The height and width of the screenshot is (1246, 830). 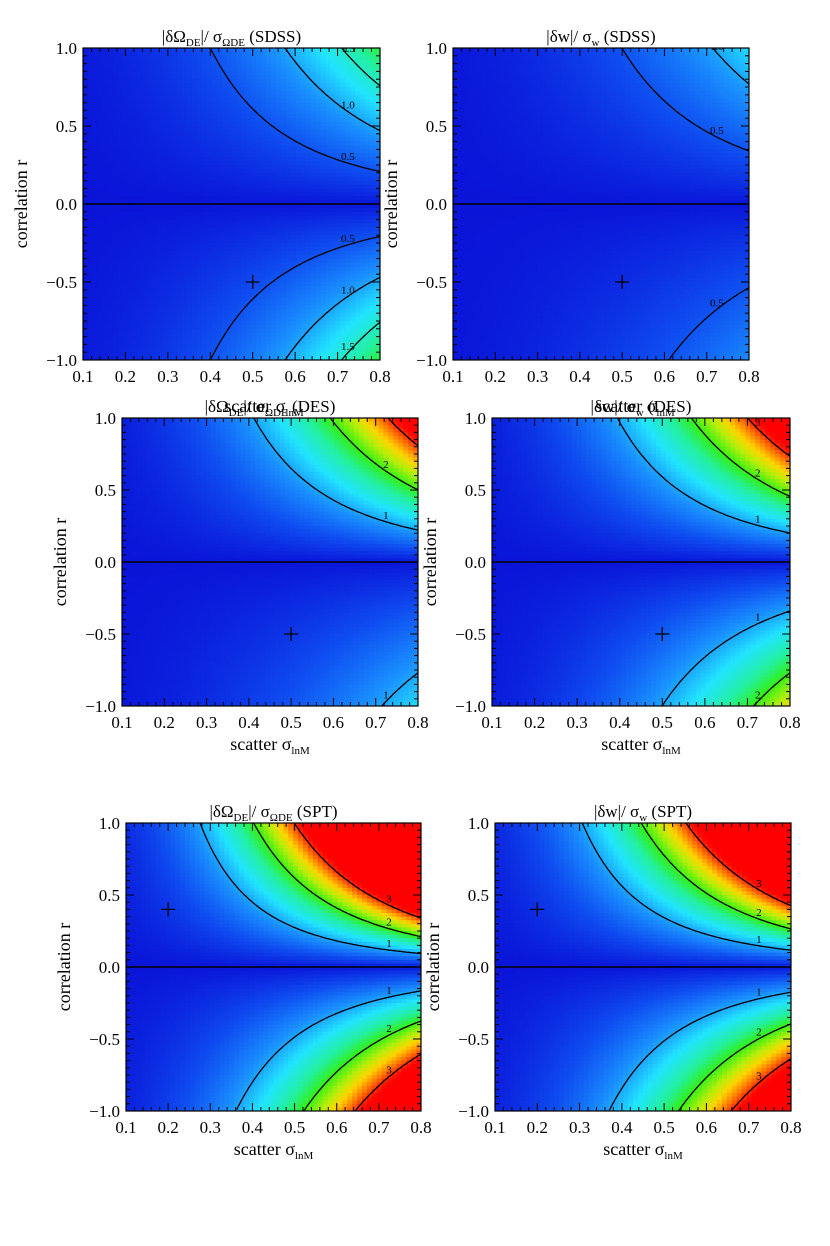 What do you see at coordinates (703, 562) in the screenshot?
I see `contour-lines: 1 1 2 2 3` at bounding box center [703, 562].